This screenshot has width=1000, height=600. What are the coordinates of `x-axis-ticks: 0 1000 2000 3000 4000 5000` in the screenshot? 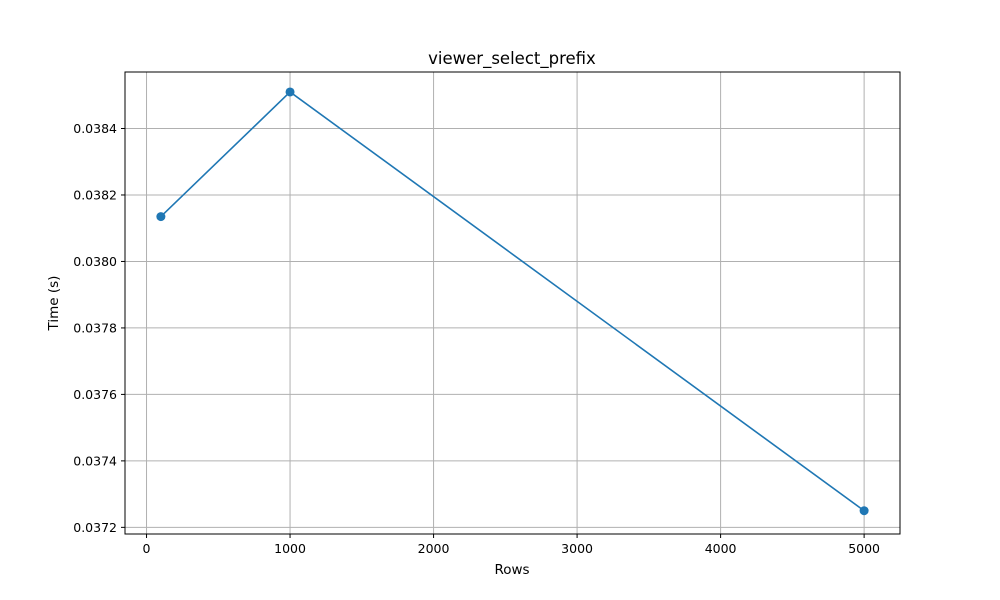 It's located at (511, 545).